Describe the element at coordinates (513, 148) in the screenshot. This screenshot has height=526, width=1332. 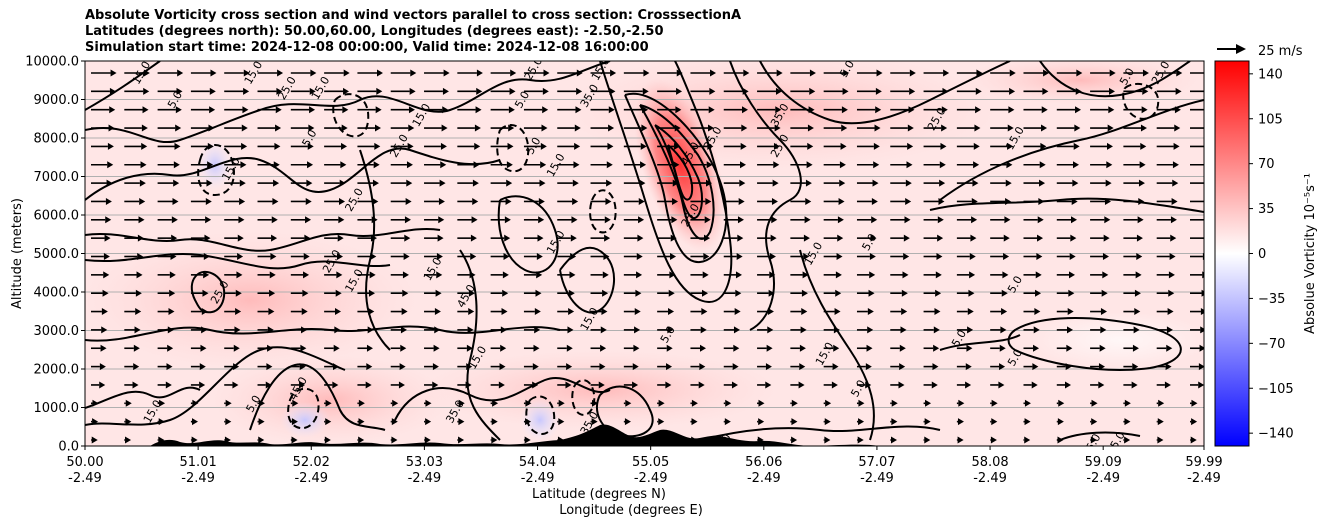
I see `negative-contour` at that location.